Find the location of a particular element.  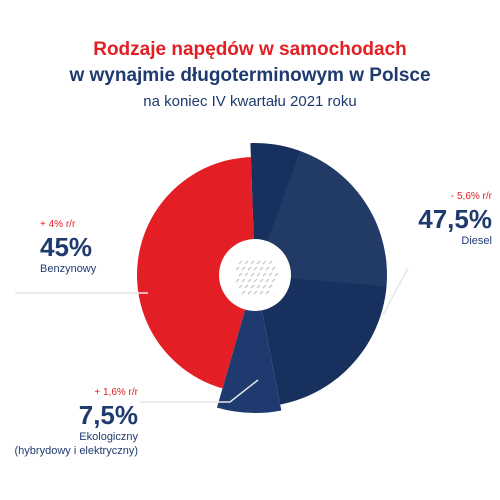

center-hatch-pattern is located at coordinates (257, 277).